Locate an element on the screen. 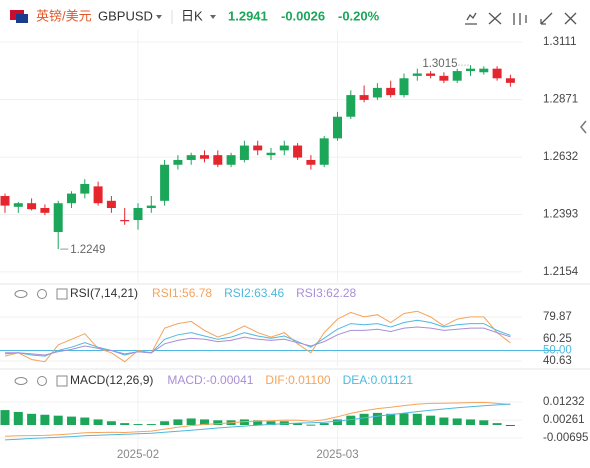  panel-title: RSI(7,14,21) is located at coordinates (104, 293).